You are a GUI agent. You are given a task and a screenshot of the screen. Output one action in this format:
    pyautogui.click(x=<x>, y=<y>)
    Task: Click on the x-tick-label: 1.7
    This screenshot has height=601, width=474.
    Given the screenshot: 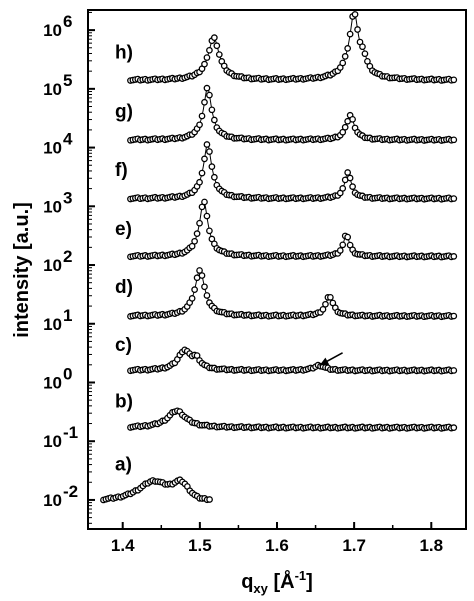 What is the action you would take?
    pyautogui.click(x=354, y=545)
    